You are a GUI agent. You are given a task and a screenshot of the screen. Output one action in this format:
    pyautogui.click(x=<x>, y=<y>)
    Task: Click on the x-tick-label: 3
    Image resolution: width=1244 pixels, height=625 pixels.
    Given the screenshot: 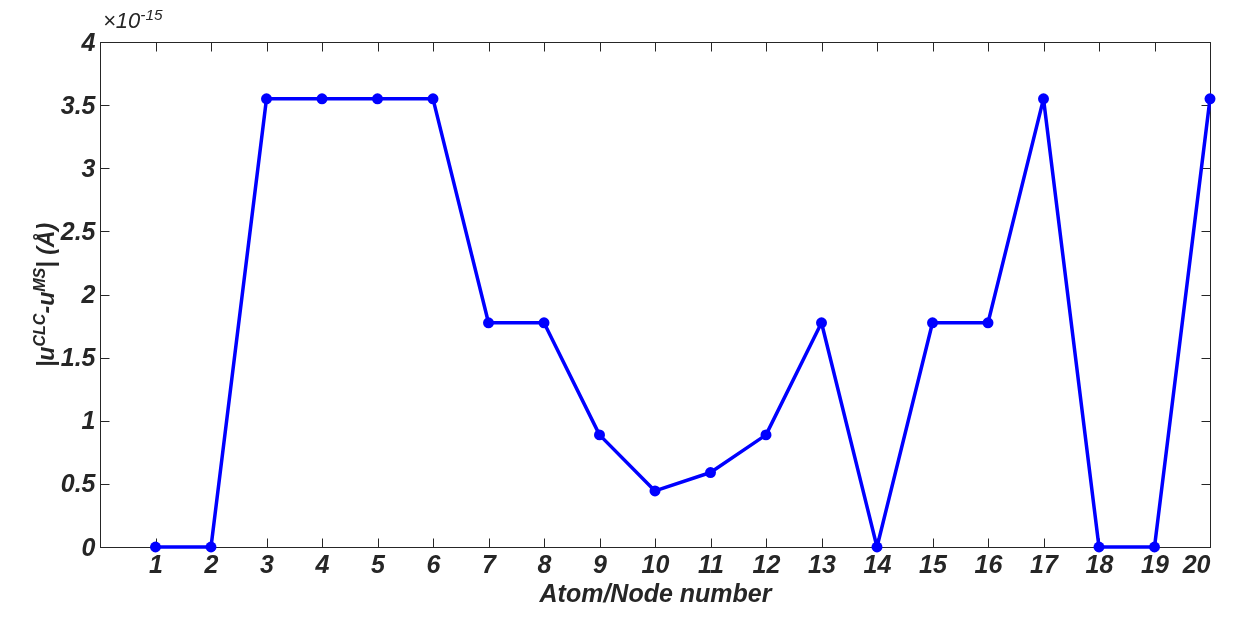 What is the action you would take?
    pyautogui.click(x=267, y=563)
    